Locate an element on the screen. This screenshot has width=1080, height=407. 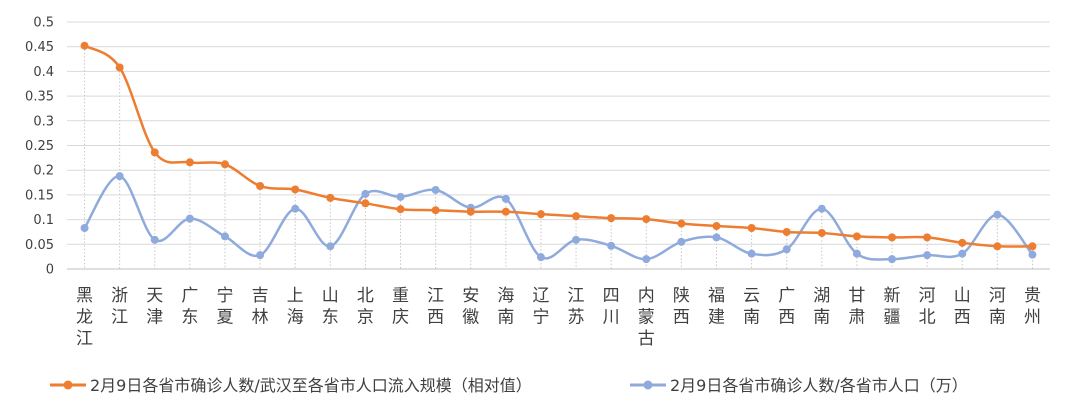
x-category-label: 内蒙古 is located at coordinates (646, 317).